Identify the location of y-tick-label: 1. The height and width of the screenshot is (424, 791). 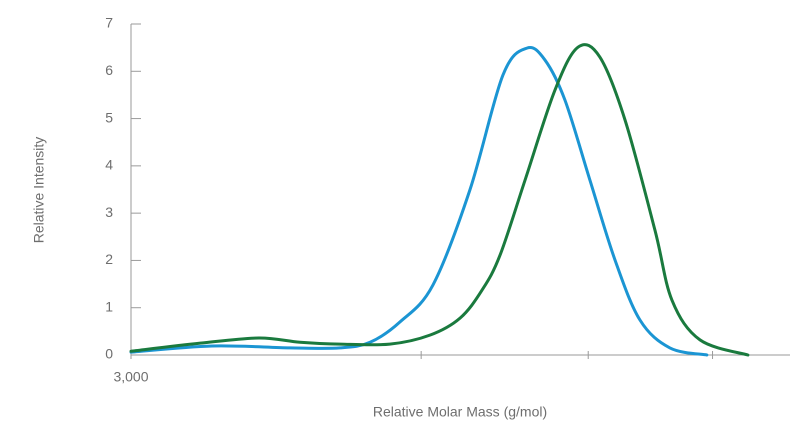
(109, 306).